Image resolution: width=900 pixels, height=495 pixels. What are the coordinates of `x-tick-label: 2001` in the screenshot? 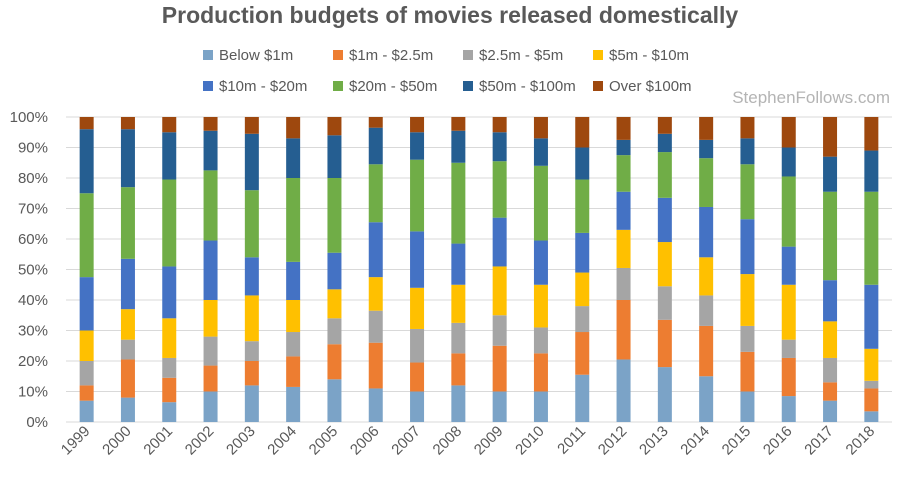 It's located at (158, 441).